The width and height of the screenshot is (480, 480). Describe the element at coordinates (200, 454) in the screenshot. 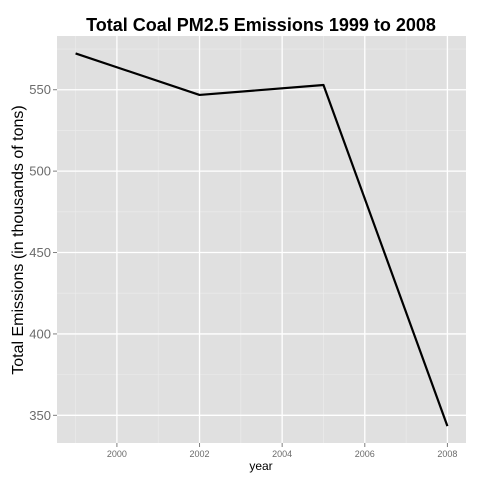

I see `x-tick-label: 2002` at that location.